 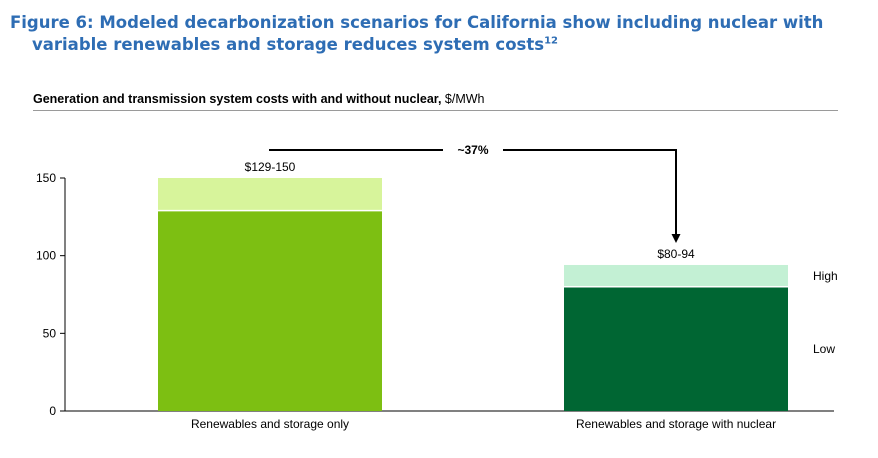 I want to click on subtitle-rule, so click(x=435, y=110).